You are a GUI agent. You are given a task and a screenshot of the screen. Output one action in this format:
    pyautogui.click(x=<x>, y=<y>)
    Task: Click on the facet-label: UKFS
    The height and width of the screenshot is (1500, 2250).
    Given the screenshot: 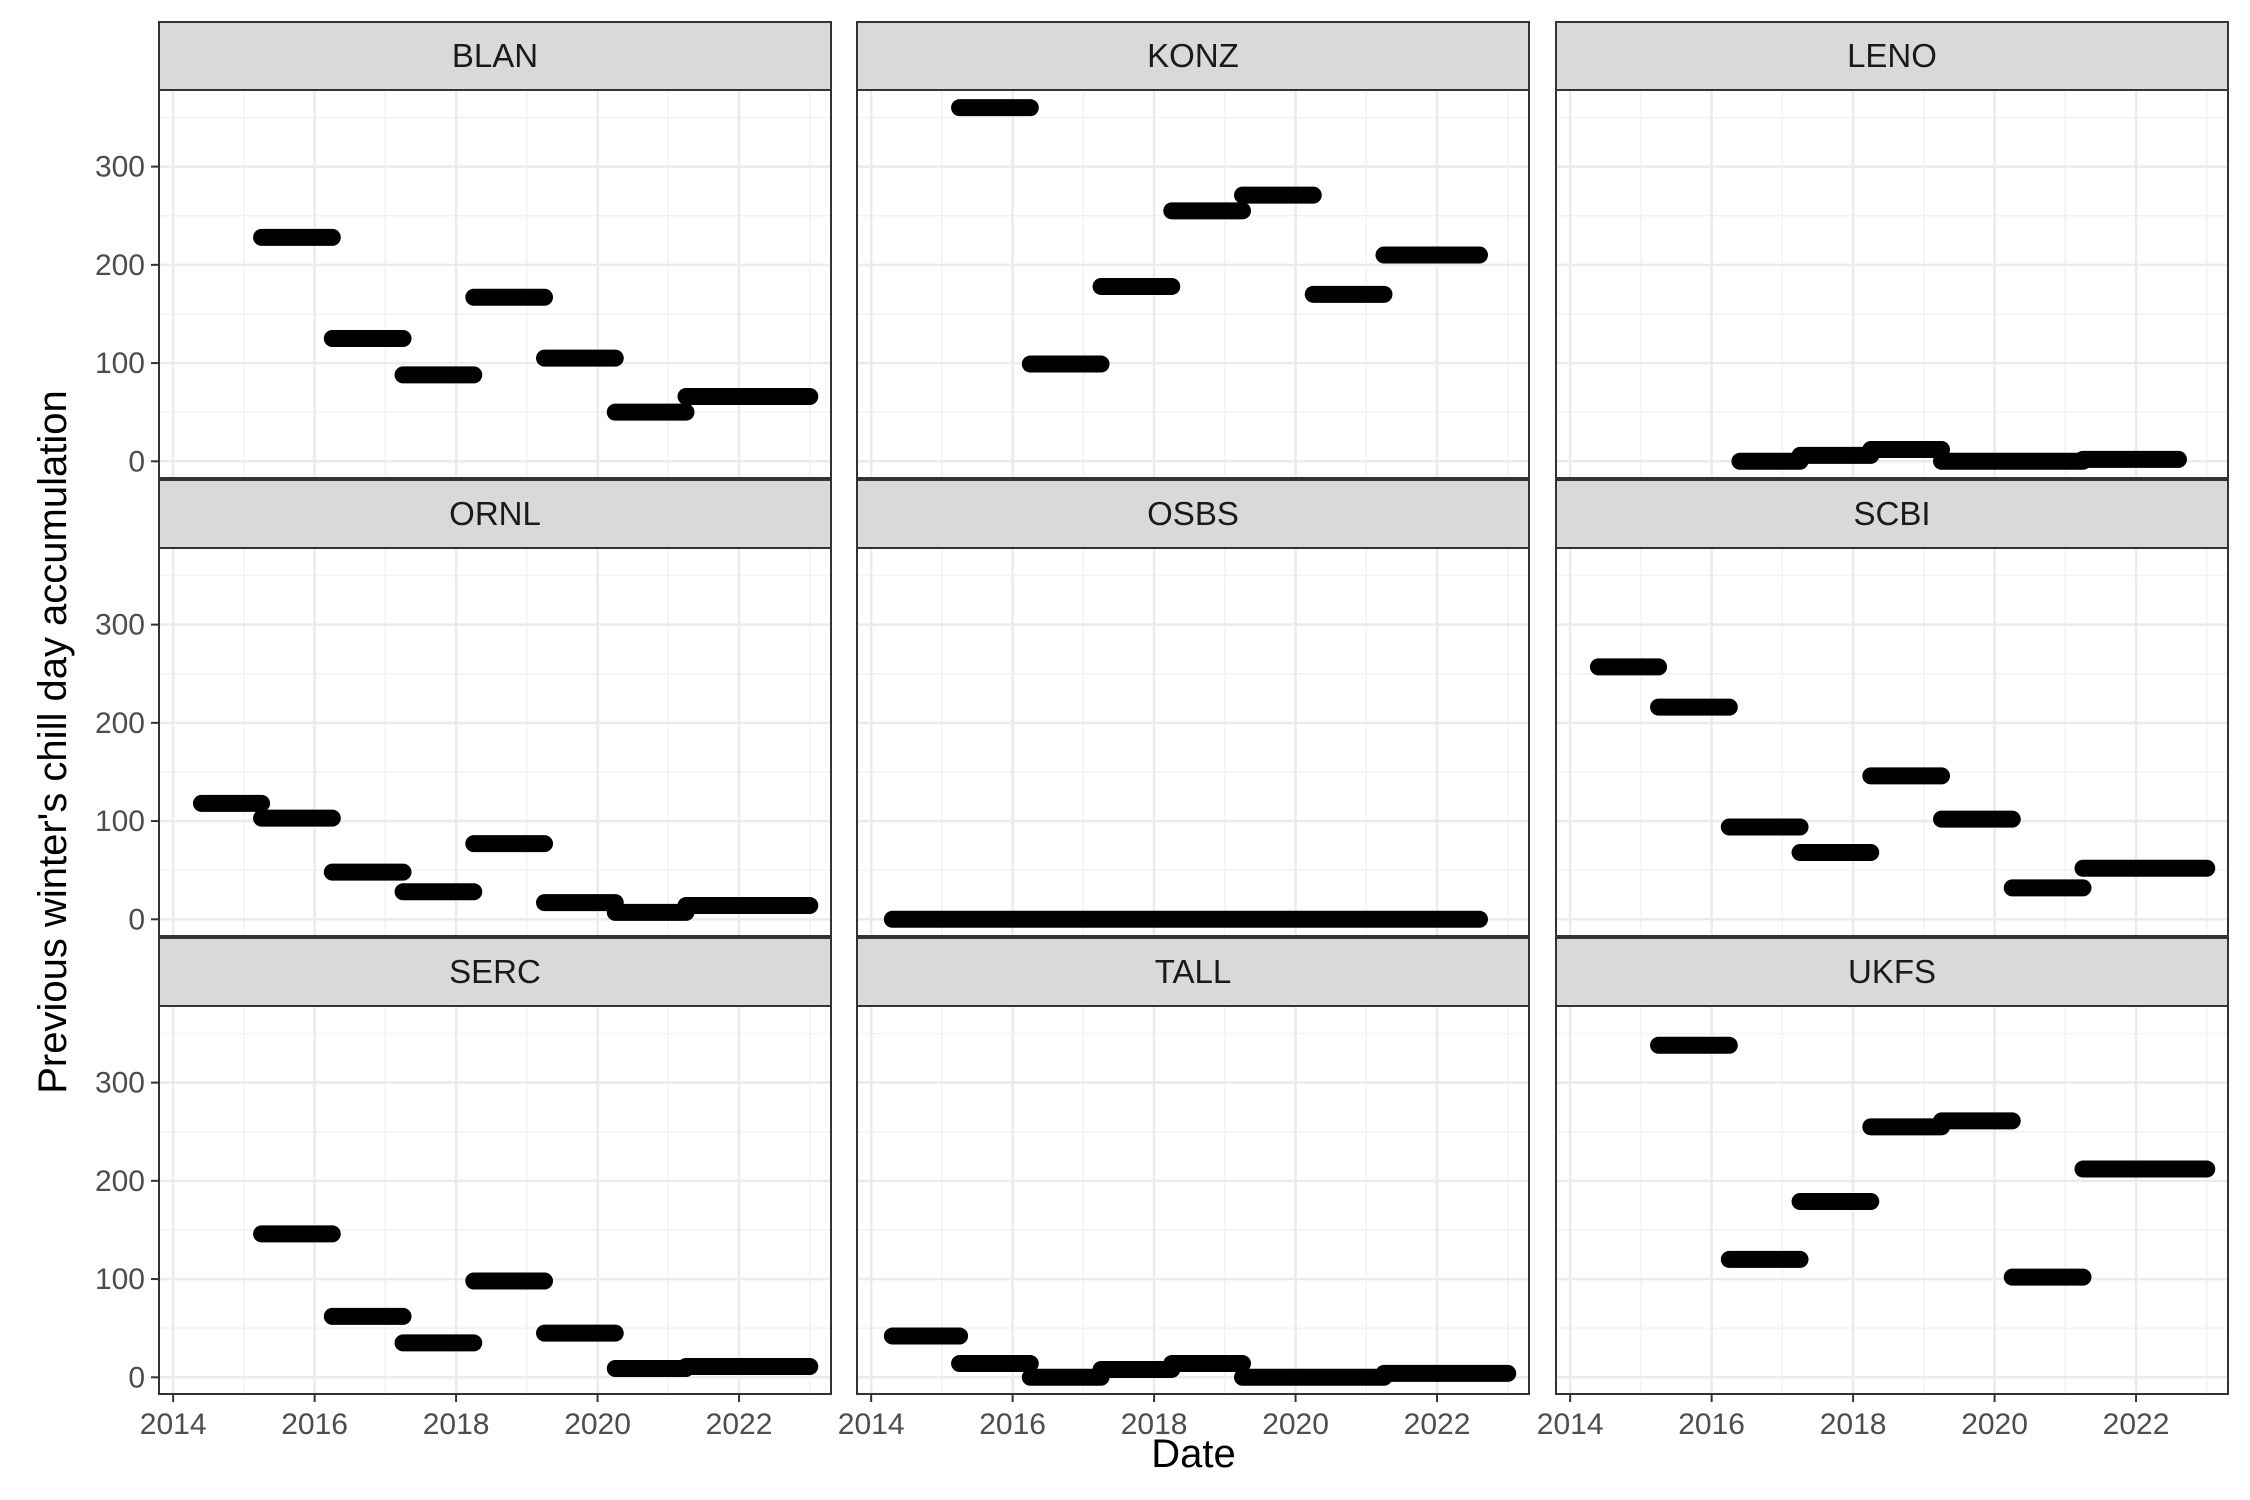 What is the action you would take?
    pyautogui.click(x=1892, y=971)
    